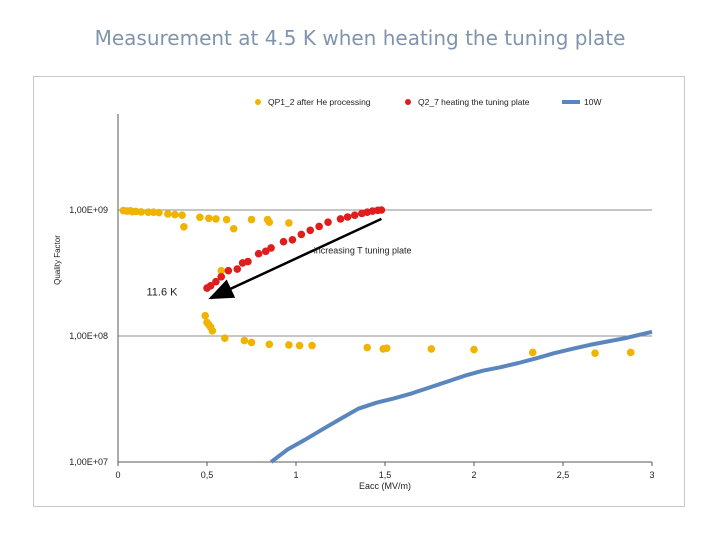 The height and width of the screenshot is (540, 720). What do you see at coordinates (295, 258) in the screenshot?
I see `annotation-arrow` at bounding box center [295, 258].